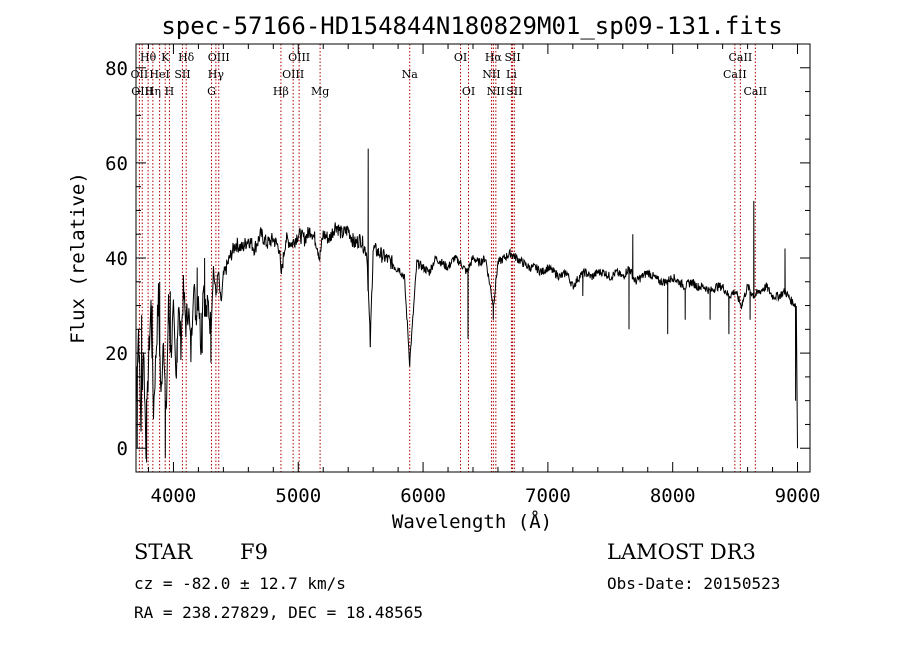 Image resolution: width=900 pixels, height=649 pixels. I want to click on x-tick-label-5: 9000, so click(798, 496).